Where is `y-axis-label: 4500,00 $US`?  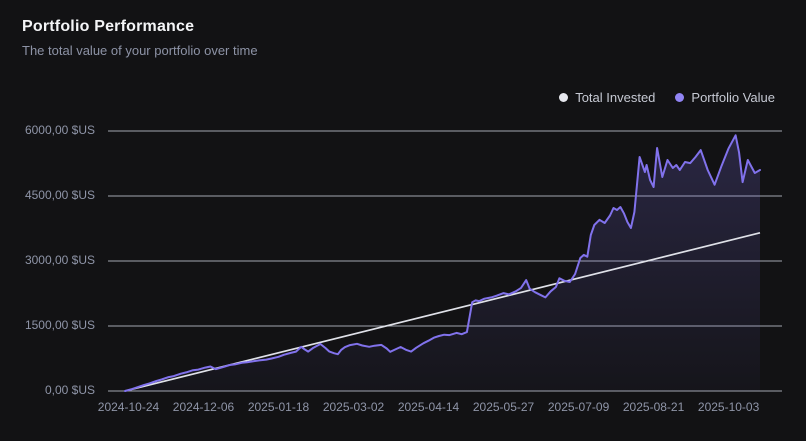
y-axis-label: 4500,00 $US is located at coordinates (59, 195).